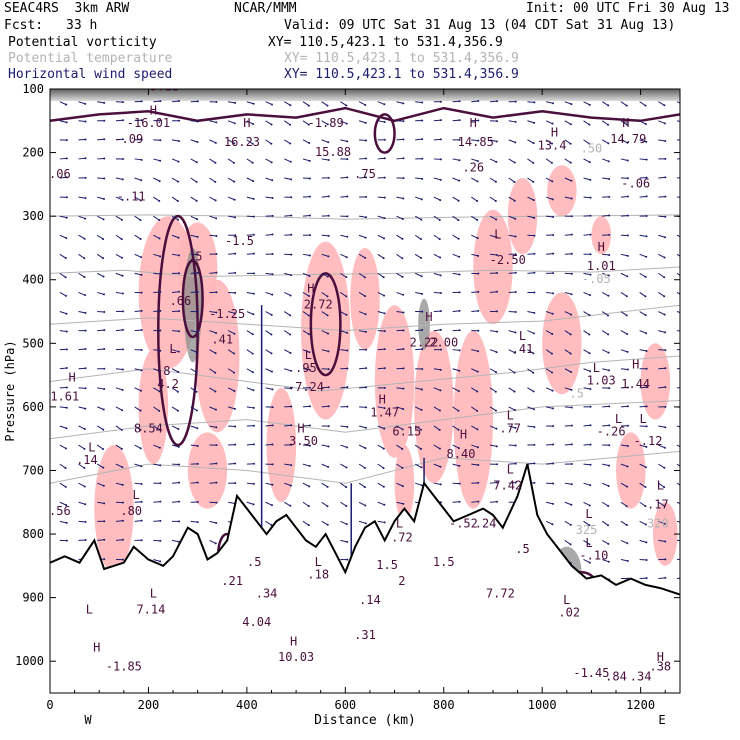 The image size is (740, 740). Describe the element at coordinates (365, 95) in the screenshot. I see `stratosphere-shade` at that location.